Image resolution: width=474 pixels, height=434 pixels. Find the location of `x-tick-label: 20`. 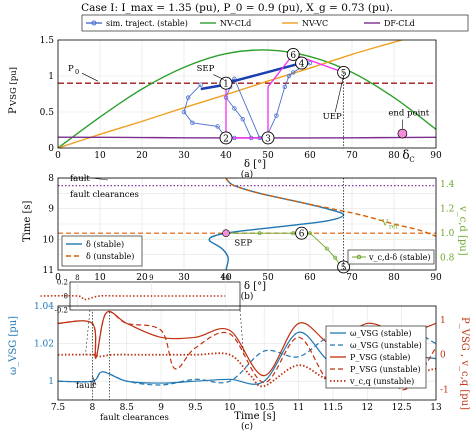

x-tick-label: 20 is located at coordinates (142, 156).